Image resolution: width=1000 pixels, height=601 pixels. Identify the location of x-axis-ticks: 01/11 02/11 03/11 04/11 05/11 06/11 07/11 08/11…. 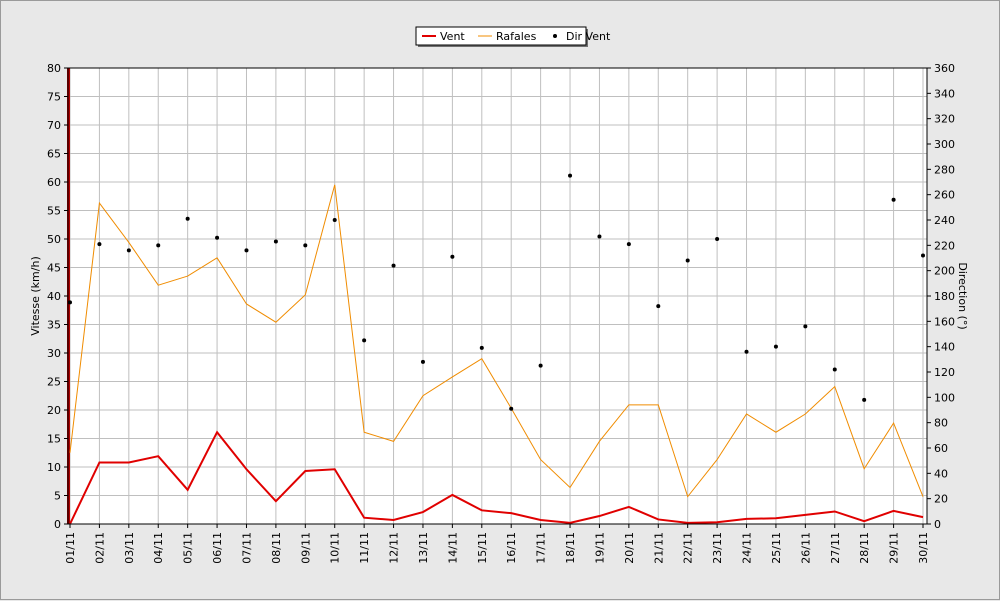
(497, 544).